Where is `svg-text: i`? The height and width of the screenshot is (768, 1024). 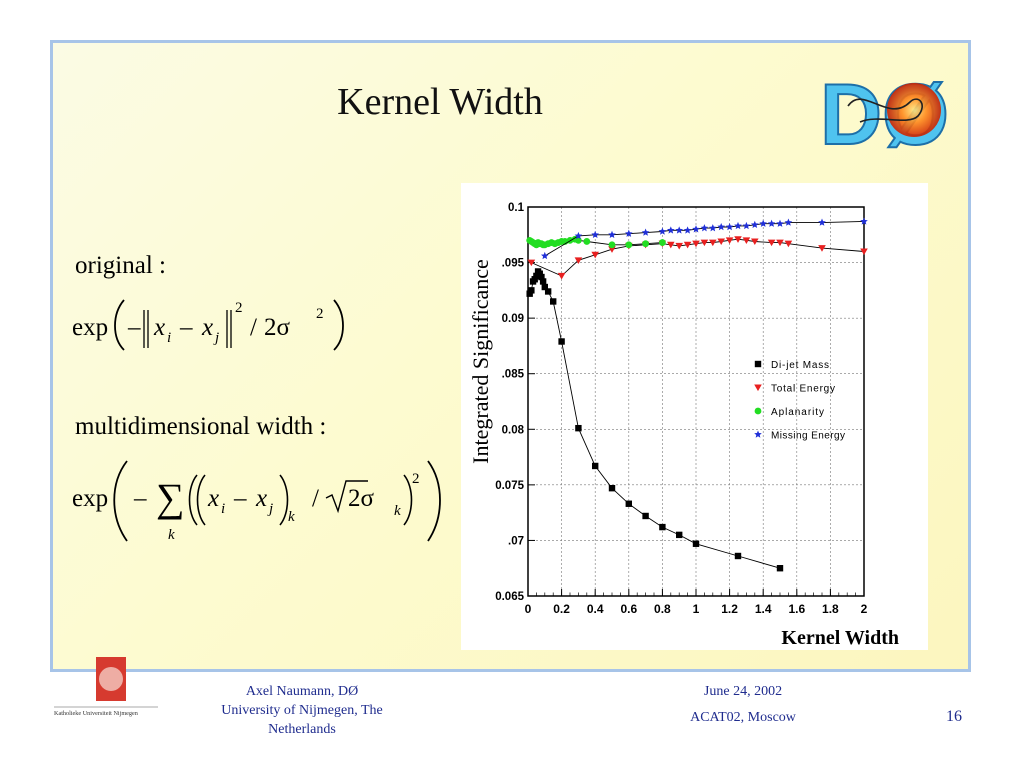
svg-text: i is located at coordinates (223, 509).